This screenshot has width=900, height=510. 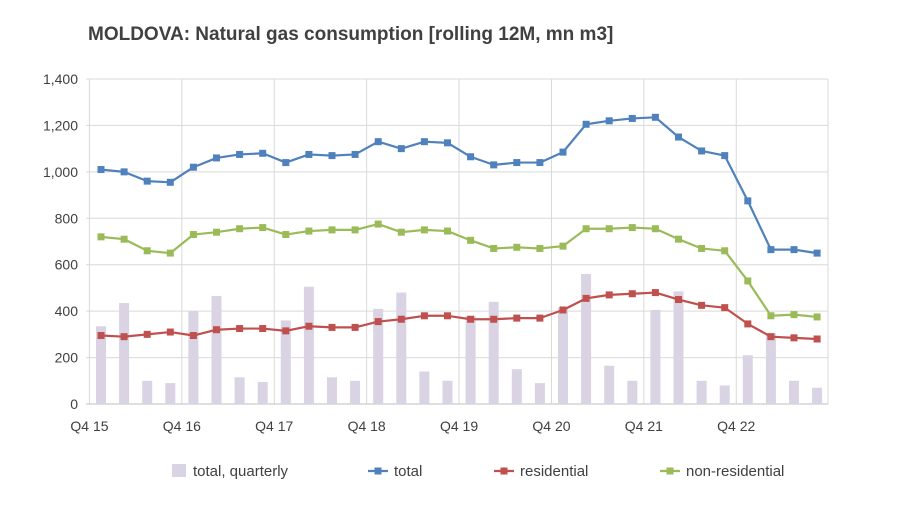 I want to click on legend-label-total: total, so click(x=408, y=471).